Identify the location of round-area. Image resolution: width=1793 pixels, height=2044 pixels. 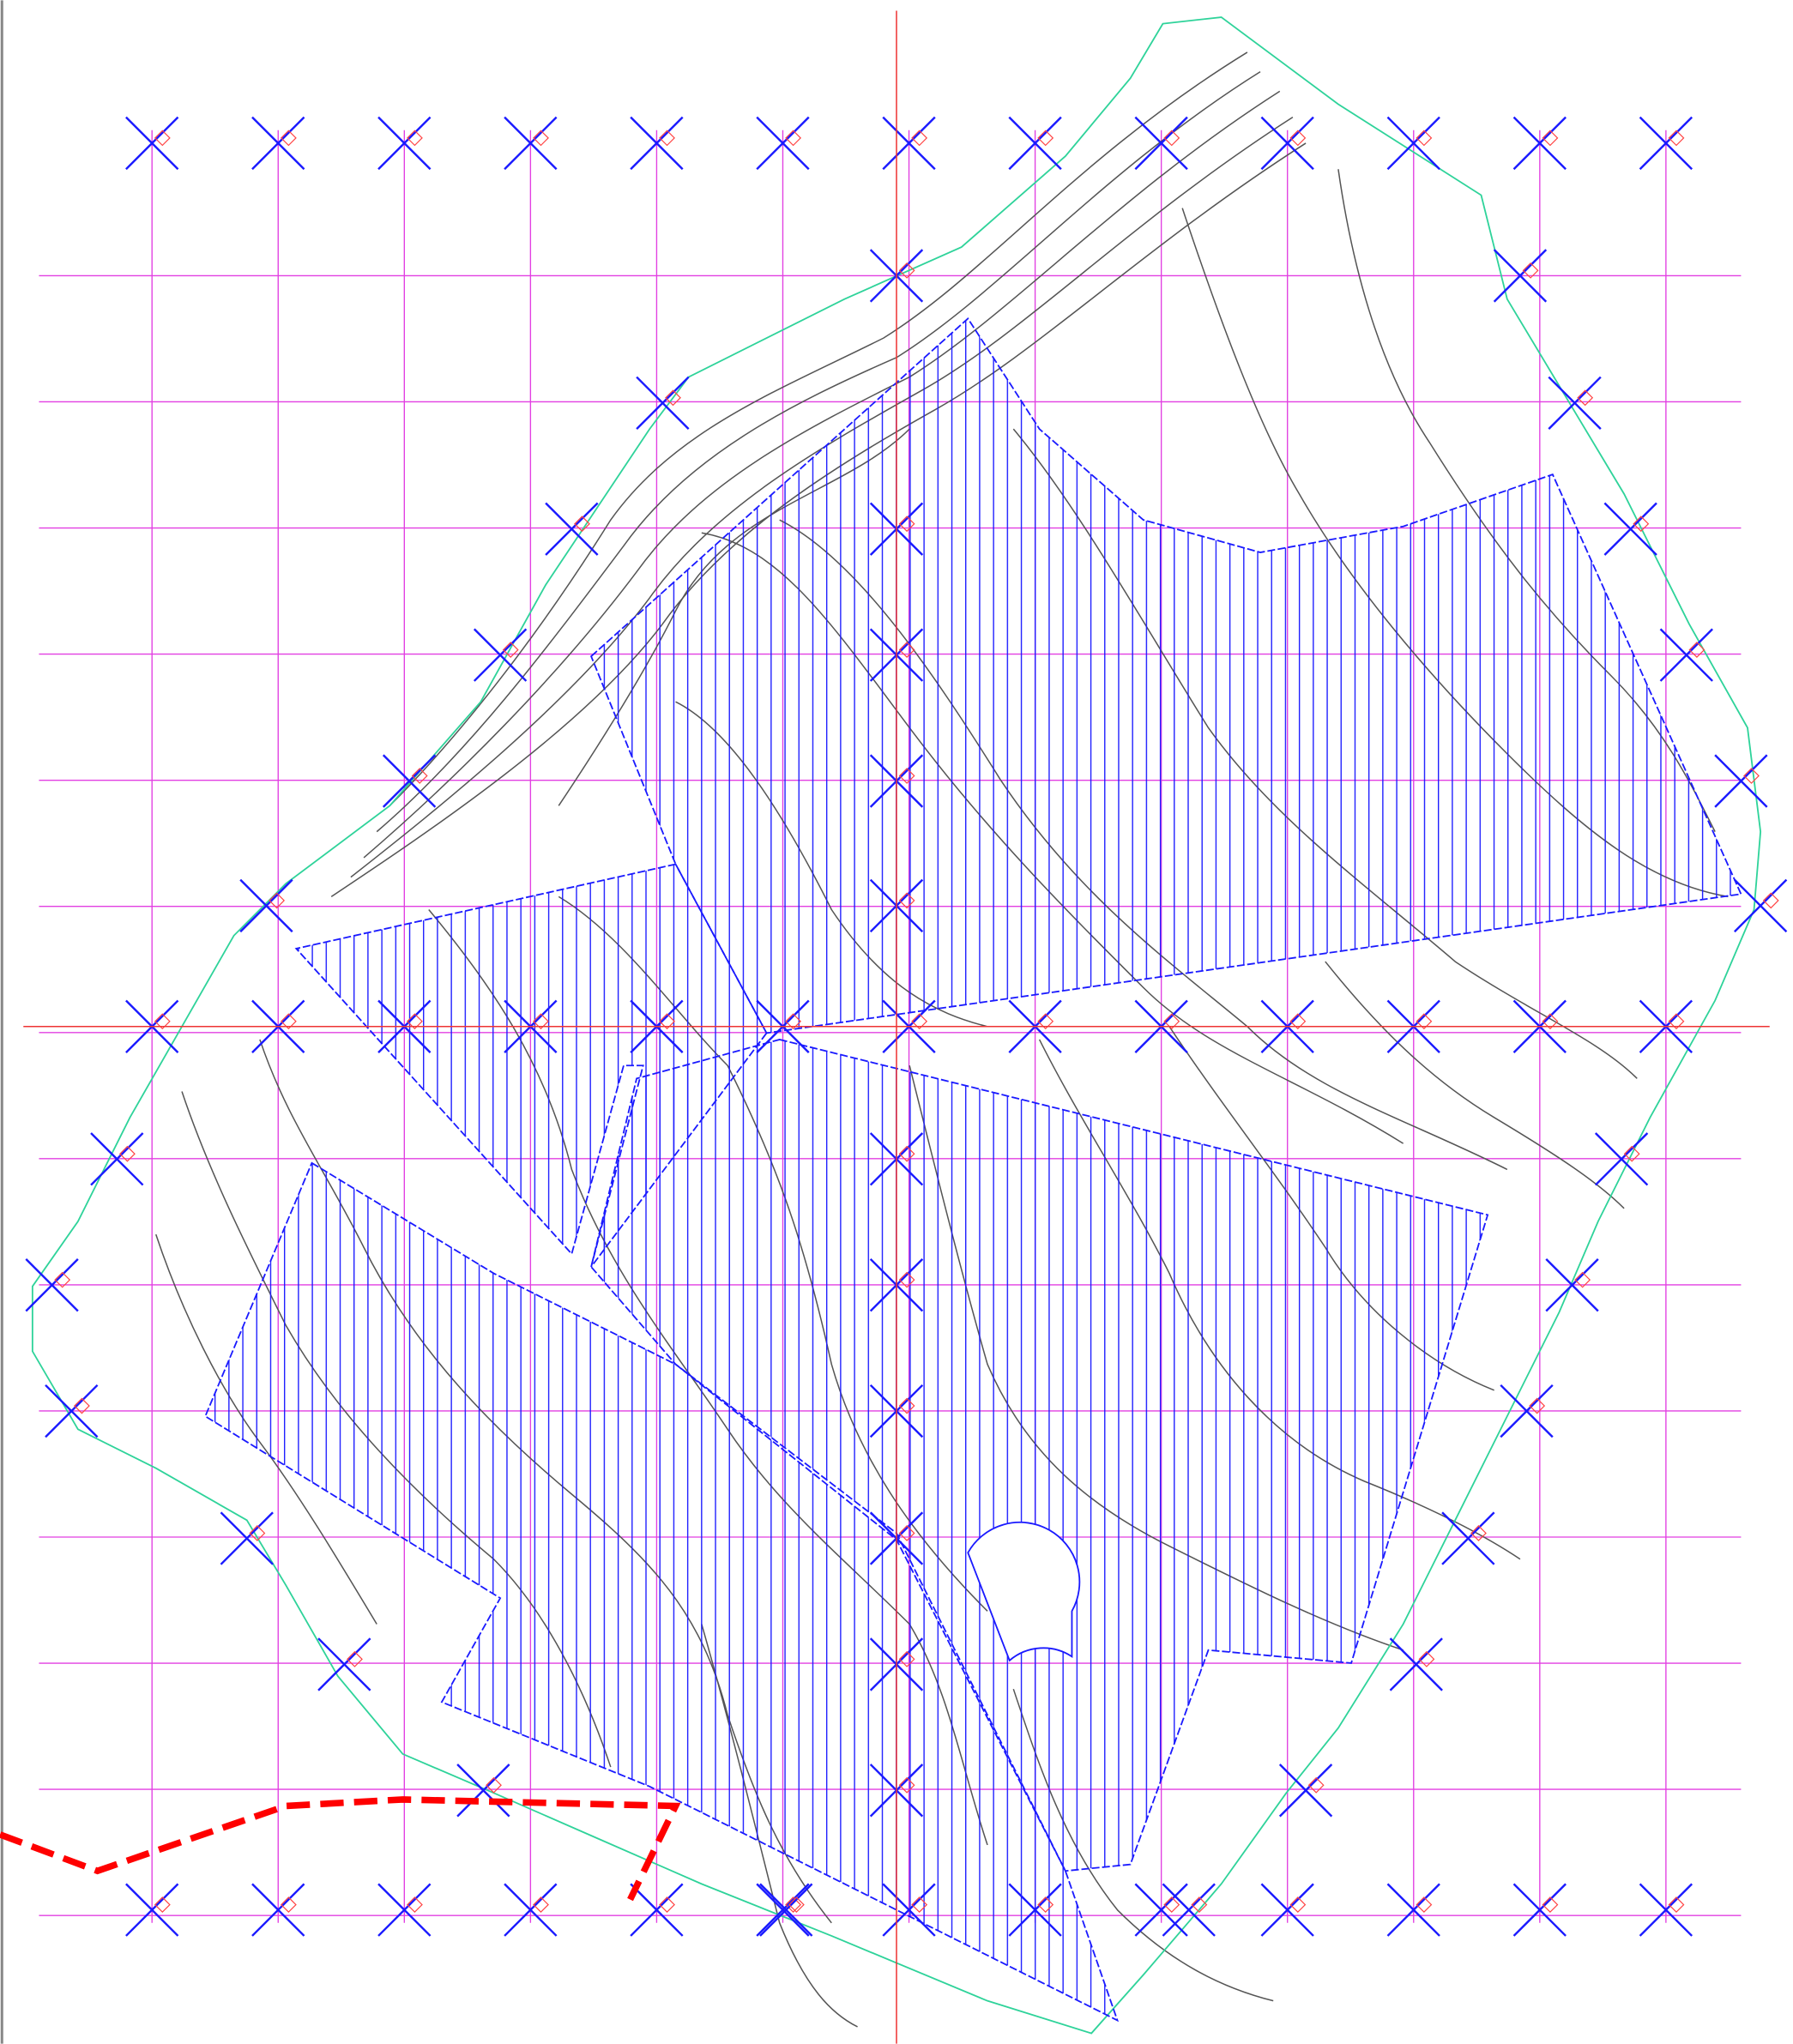
(1024, 1591).